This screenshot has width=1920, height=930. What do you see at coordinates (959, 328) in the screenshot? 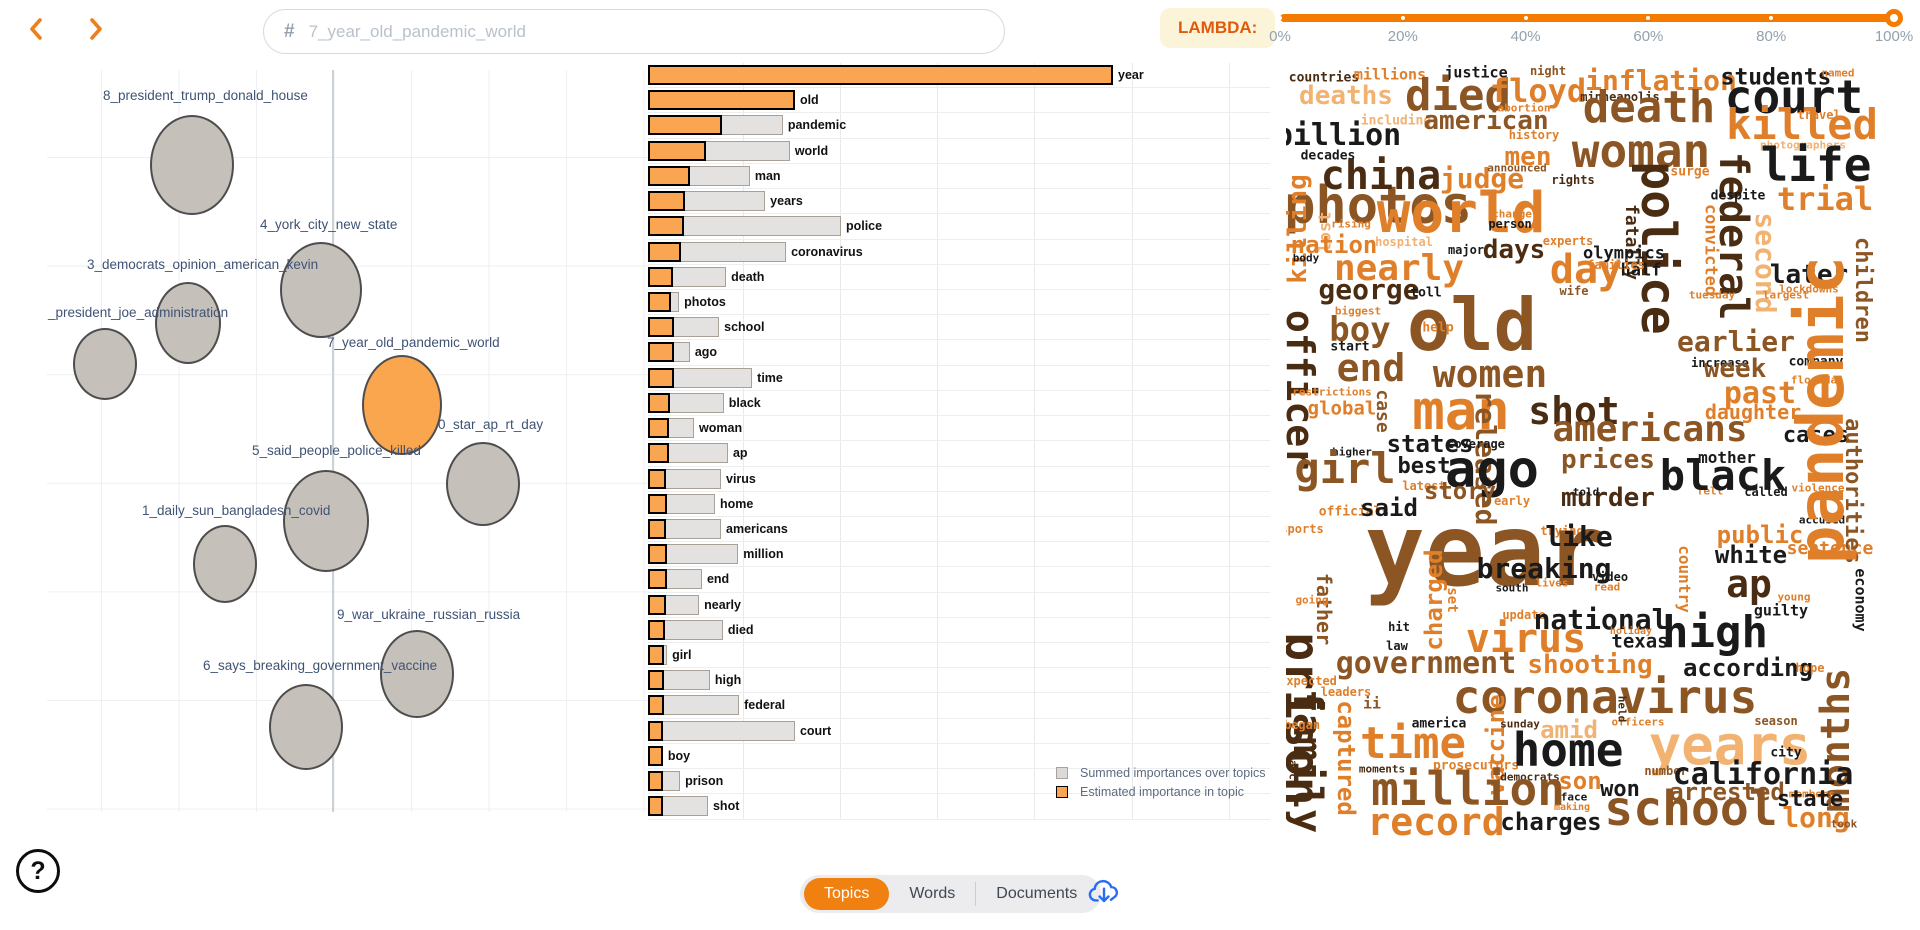
I see `term-bar-row: school` at bounding box center [959, 328].